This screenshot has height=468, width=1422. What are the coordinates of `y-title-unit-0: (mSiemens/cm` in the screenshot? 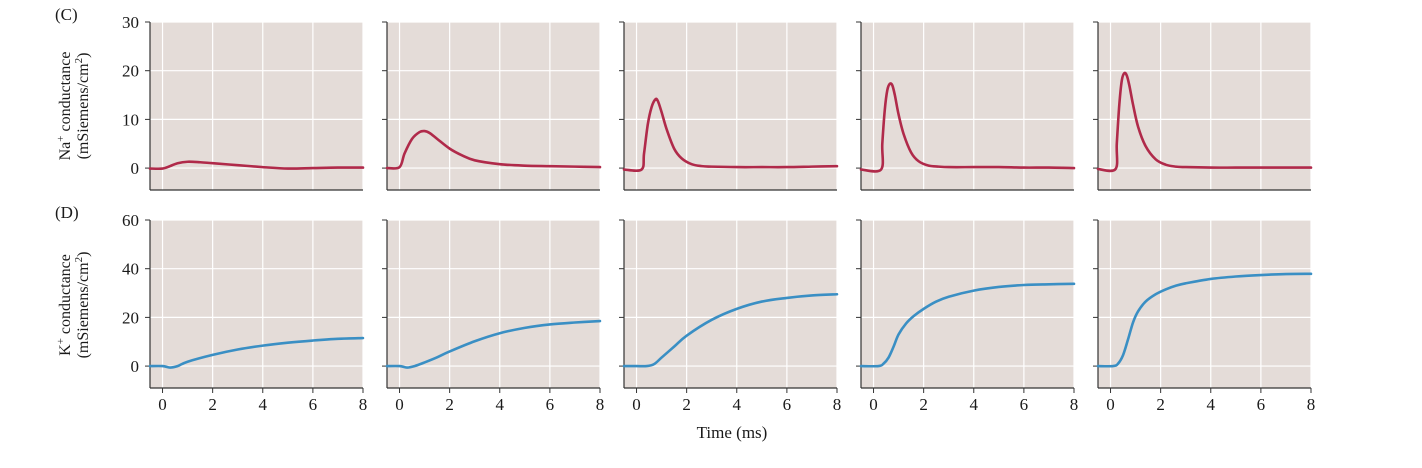 It's located at (83, 111).